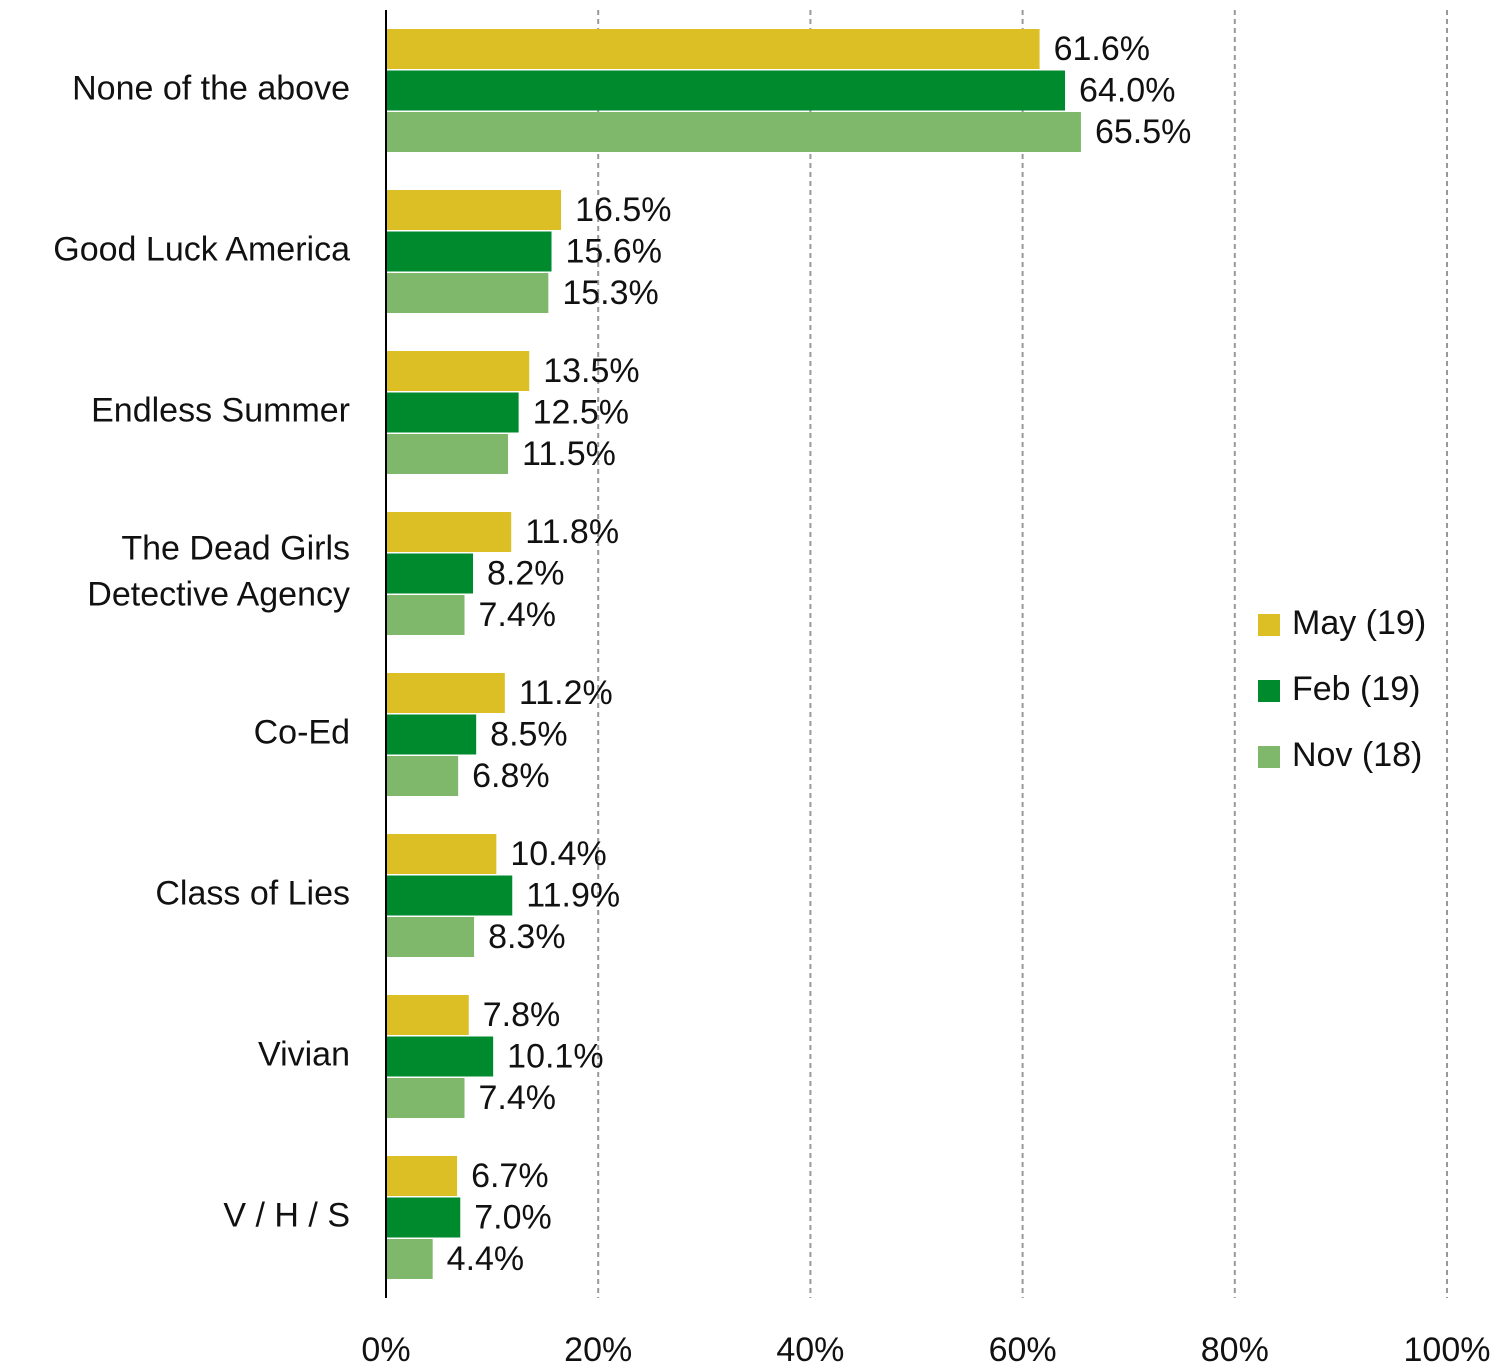 Image resolution: width=1512 pixels, height=1370 pixels. I want to click on value-label: 8.5%, so click(529, 734).